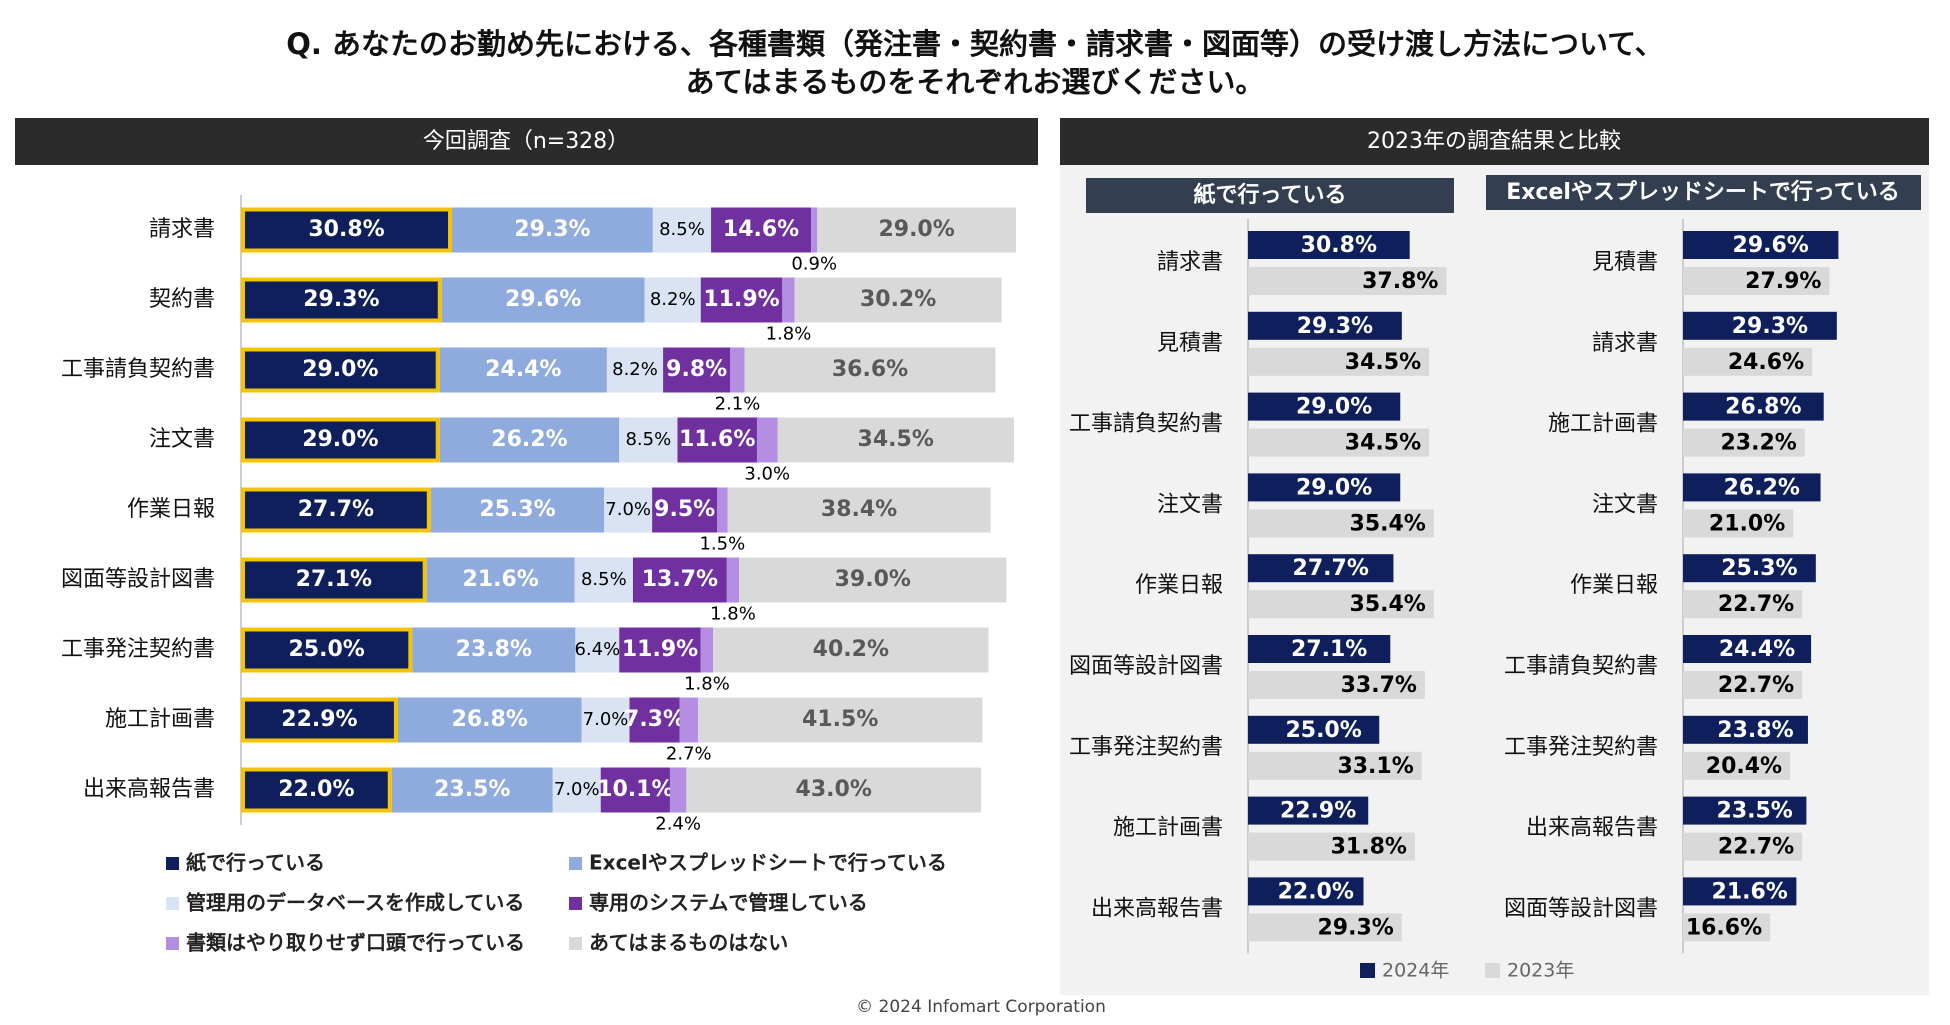 The width and height of the screenshot is (1950, 1025). What do you see at coordinates (138, 579) in the screenshot?
I see `category-label: 図面等設計図書` at bounding box center [138, 579].